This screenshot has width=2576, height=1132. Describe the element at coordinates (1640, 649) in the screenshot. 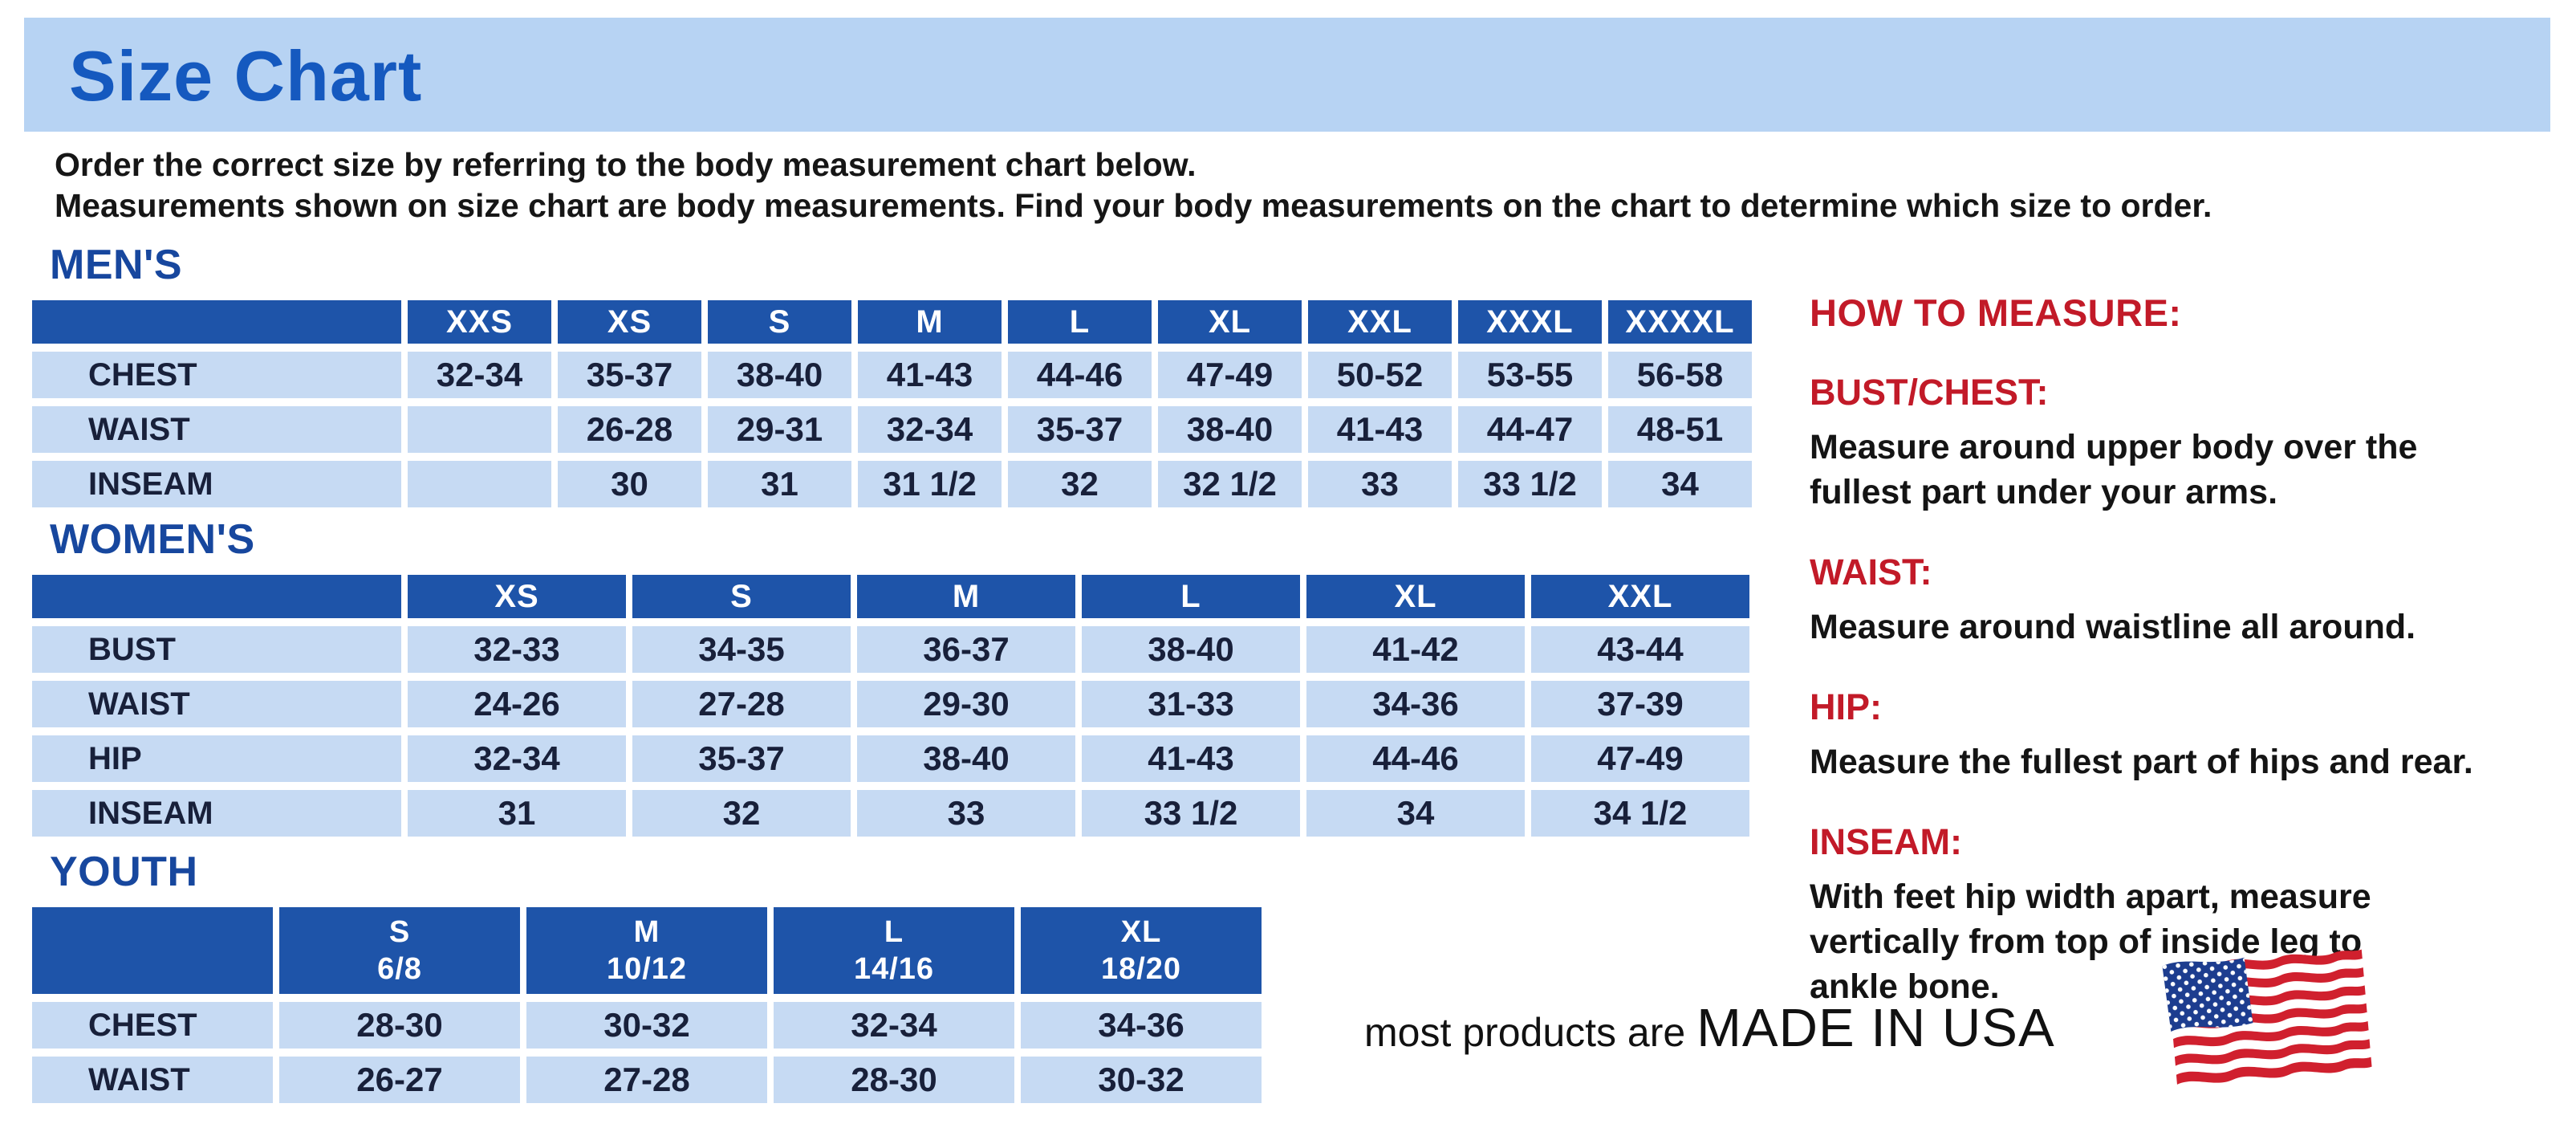

I see `measurement-cell: 43-44` at that location.